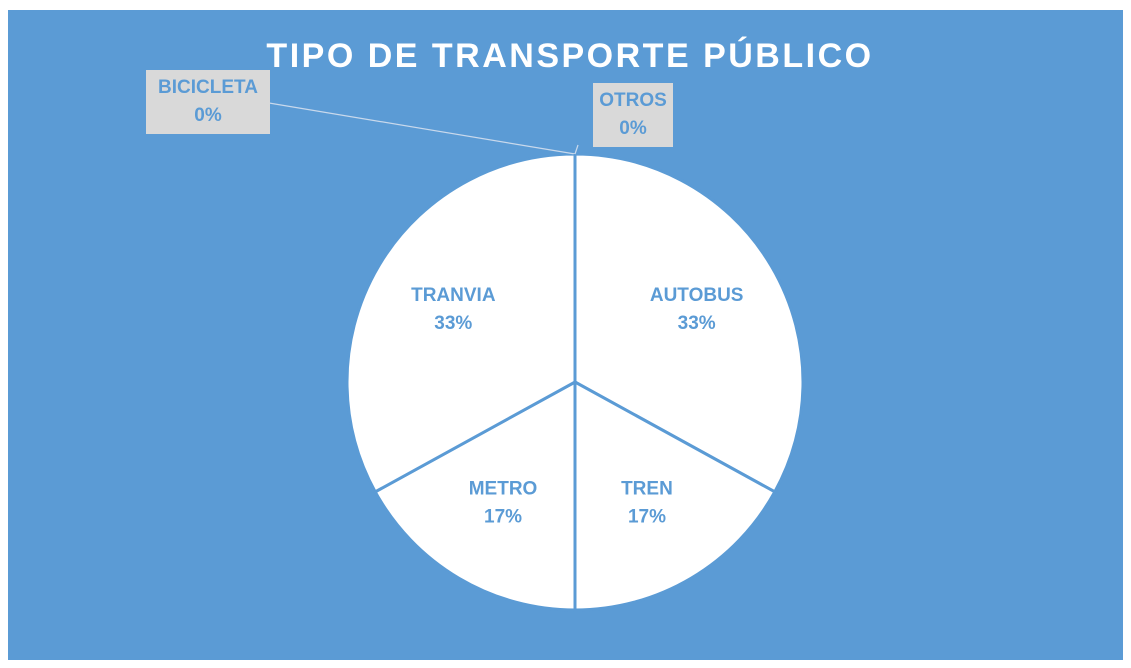 The height and width of the screenshot is (668, 1131). I want to click on data-label-category: BICICLETA, so click(208, 87).